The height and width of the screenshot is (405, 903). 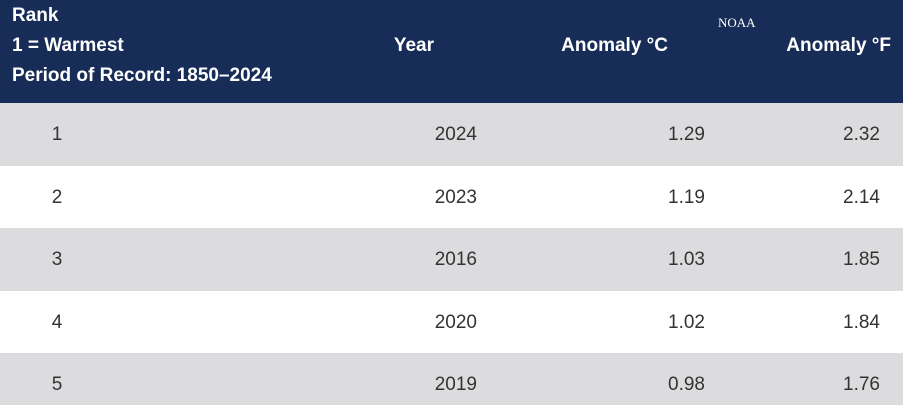 What do you see at coordinates (861, 322) in the screenshot?
I see `table-cell: 1.84` at bounding box center [861, 322].